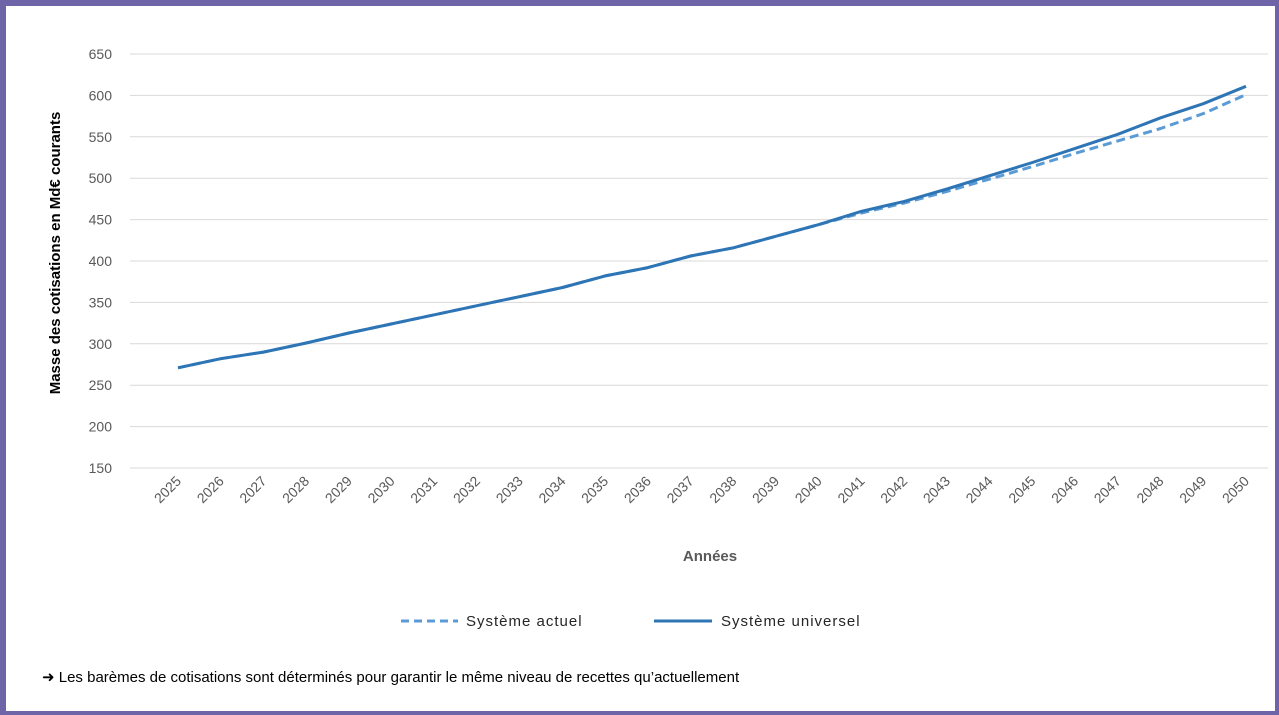 The height and width of the screenshot is (715, 1279). What do you see at coordinates (167, 489) in the screenshot?
I see `x-tick-label: 2025` at bounding box center [167, 489].